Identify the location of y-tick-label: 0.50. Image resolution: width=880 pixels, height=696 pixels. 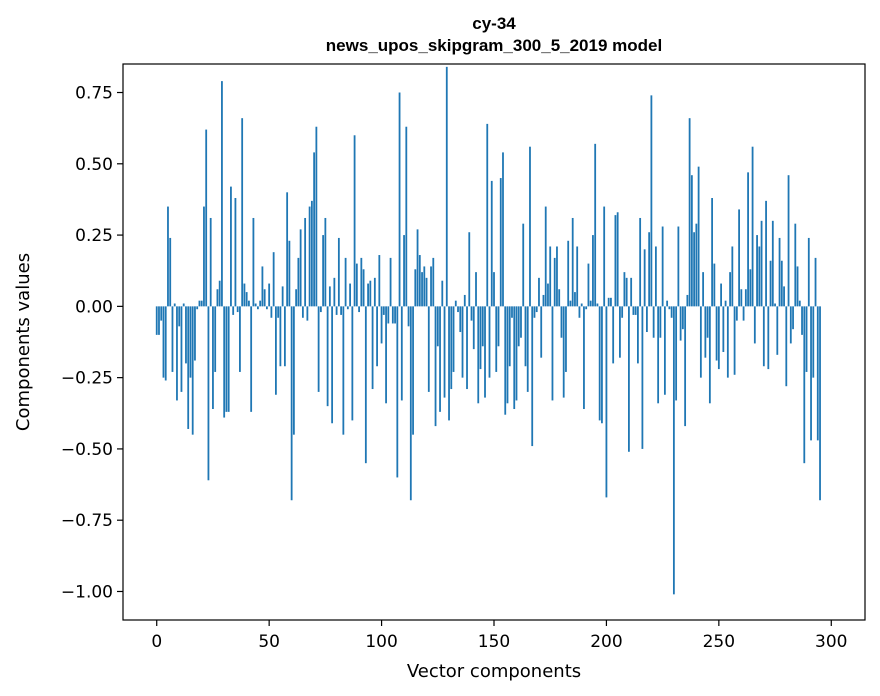
(94, 165).